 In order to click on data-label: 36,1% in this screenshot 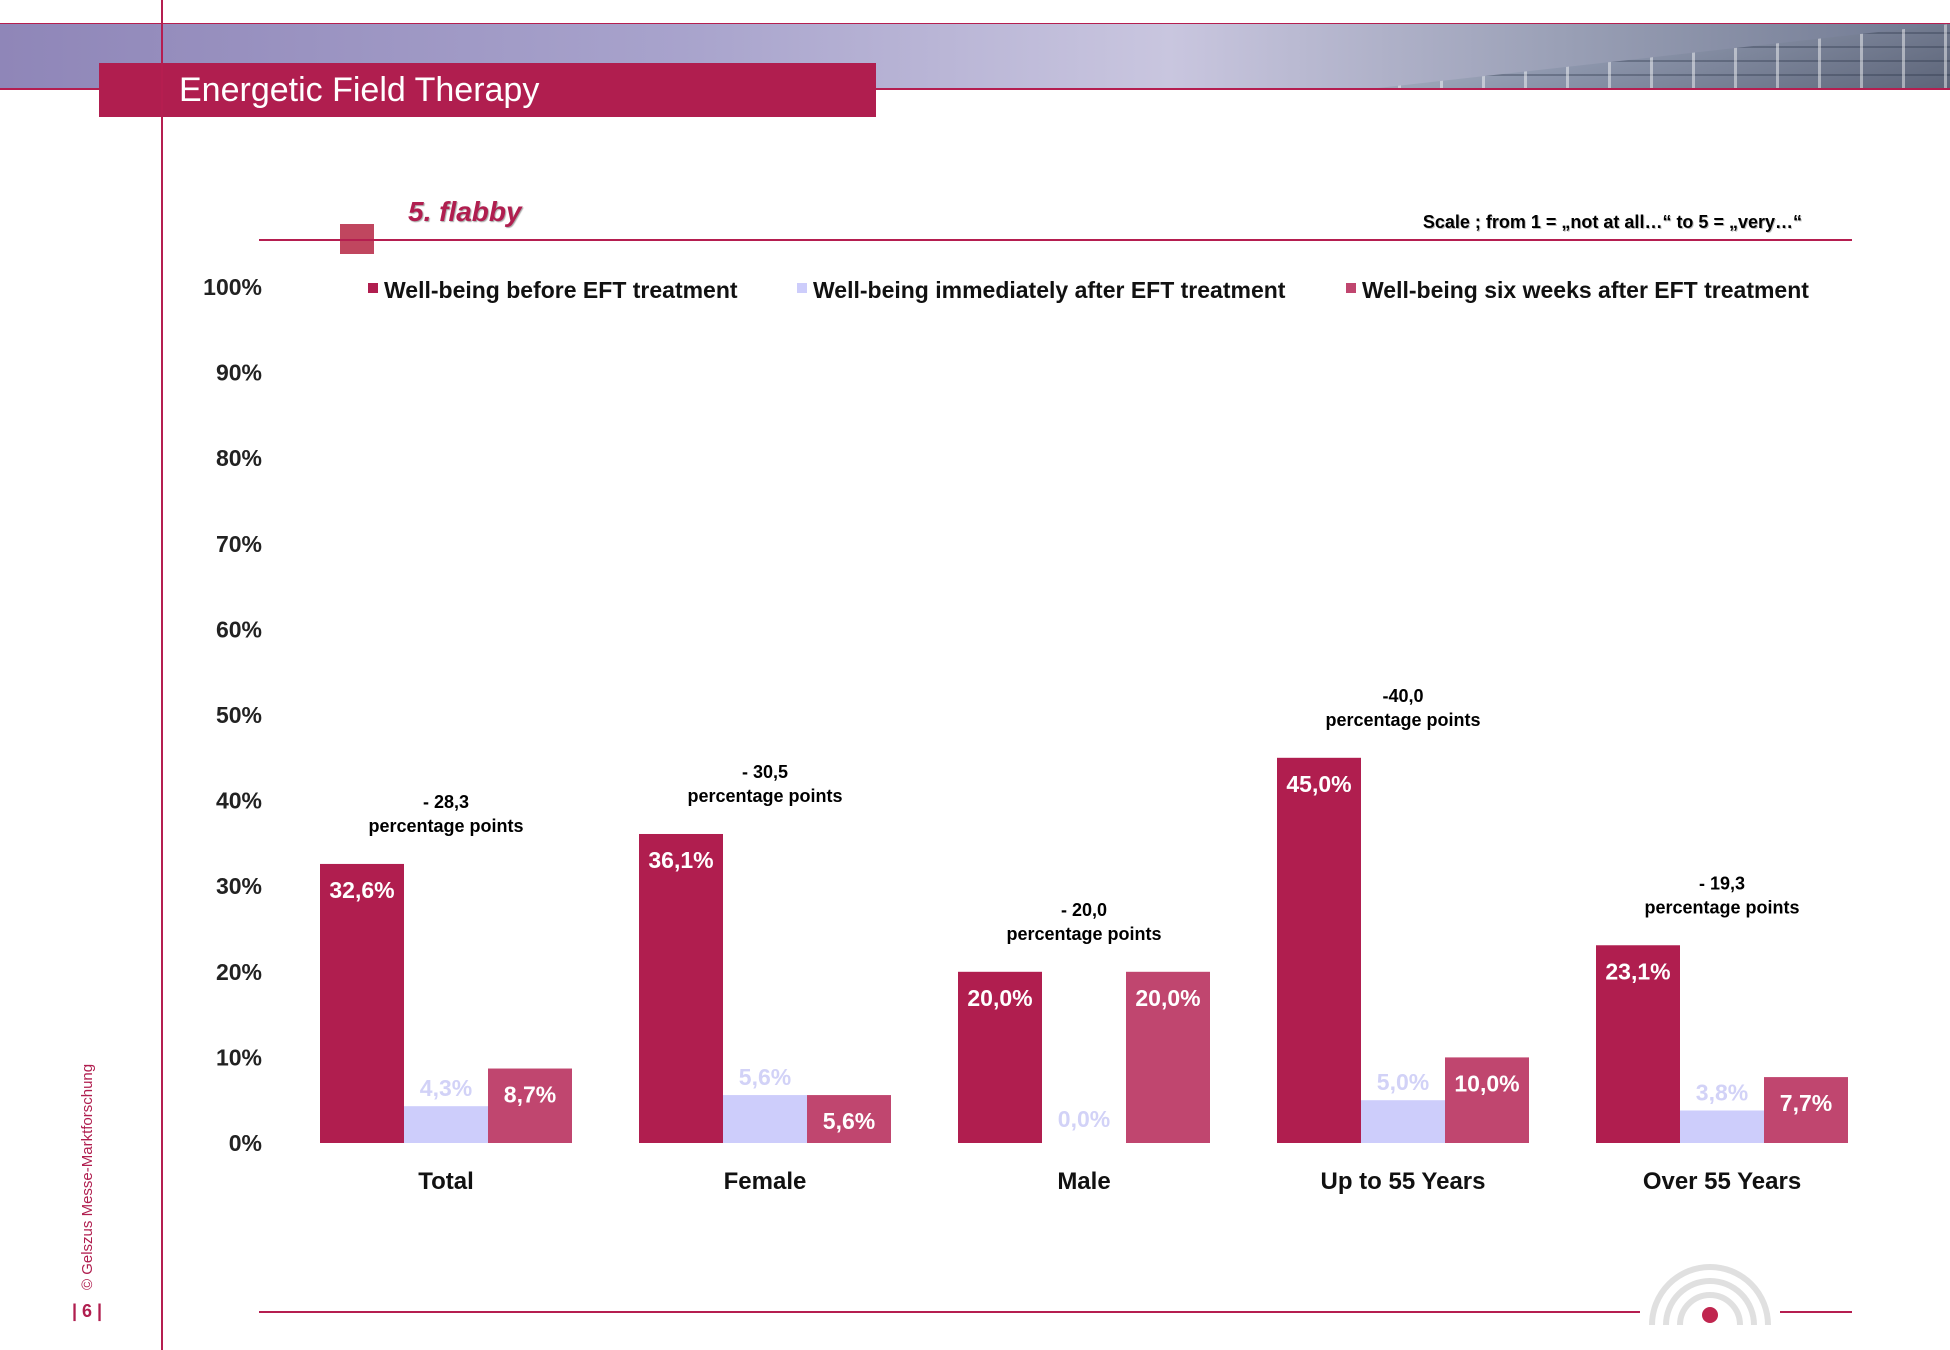, I will do `click(680, 860)`.